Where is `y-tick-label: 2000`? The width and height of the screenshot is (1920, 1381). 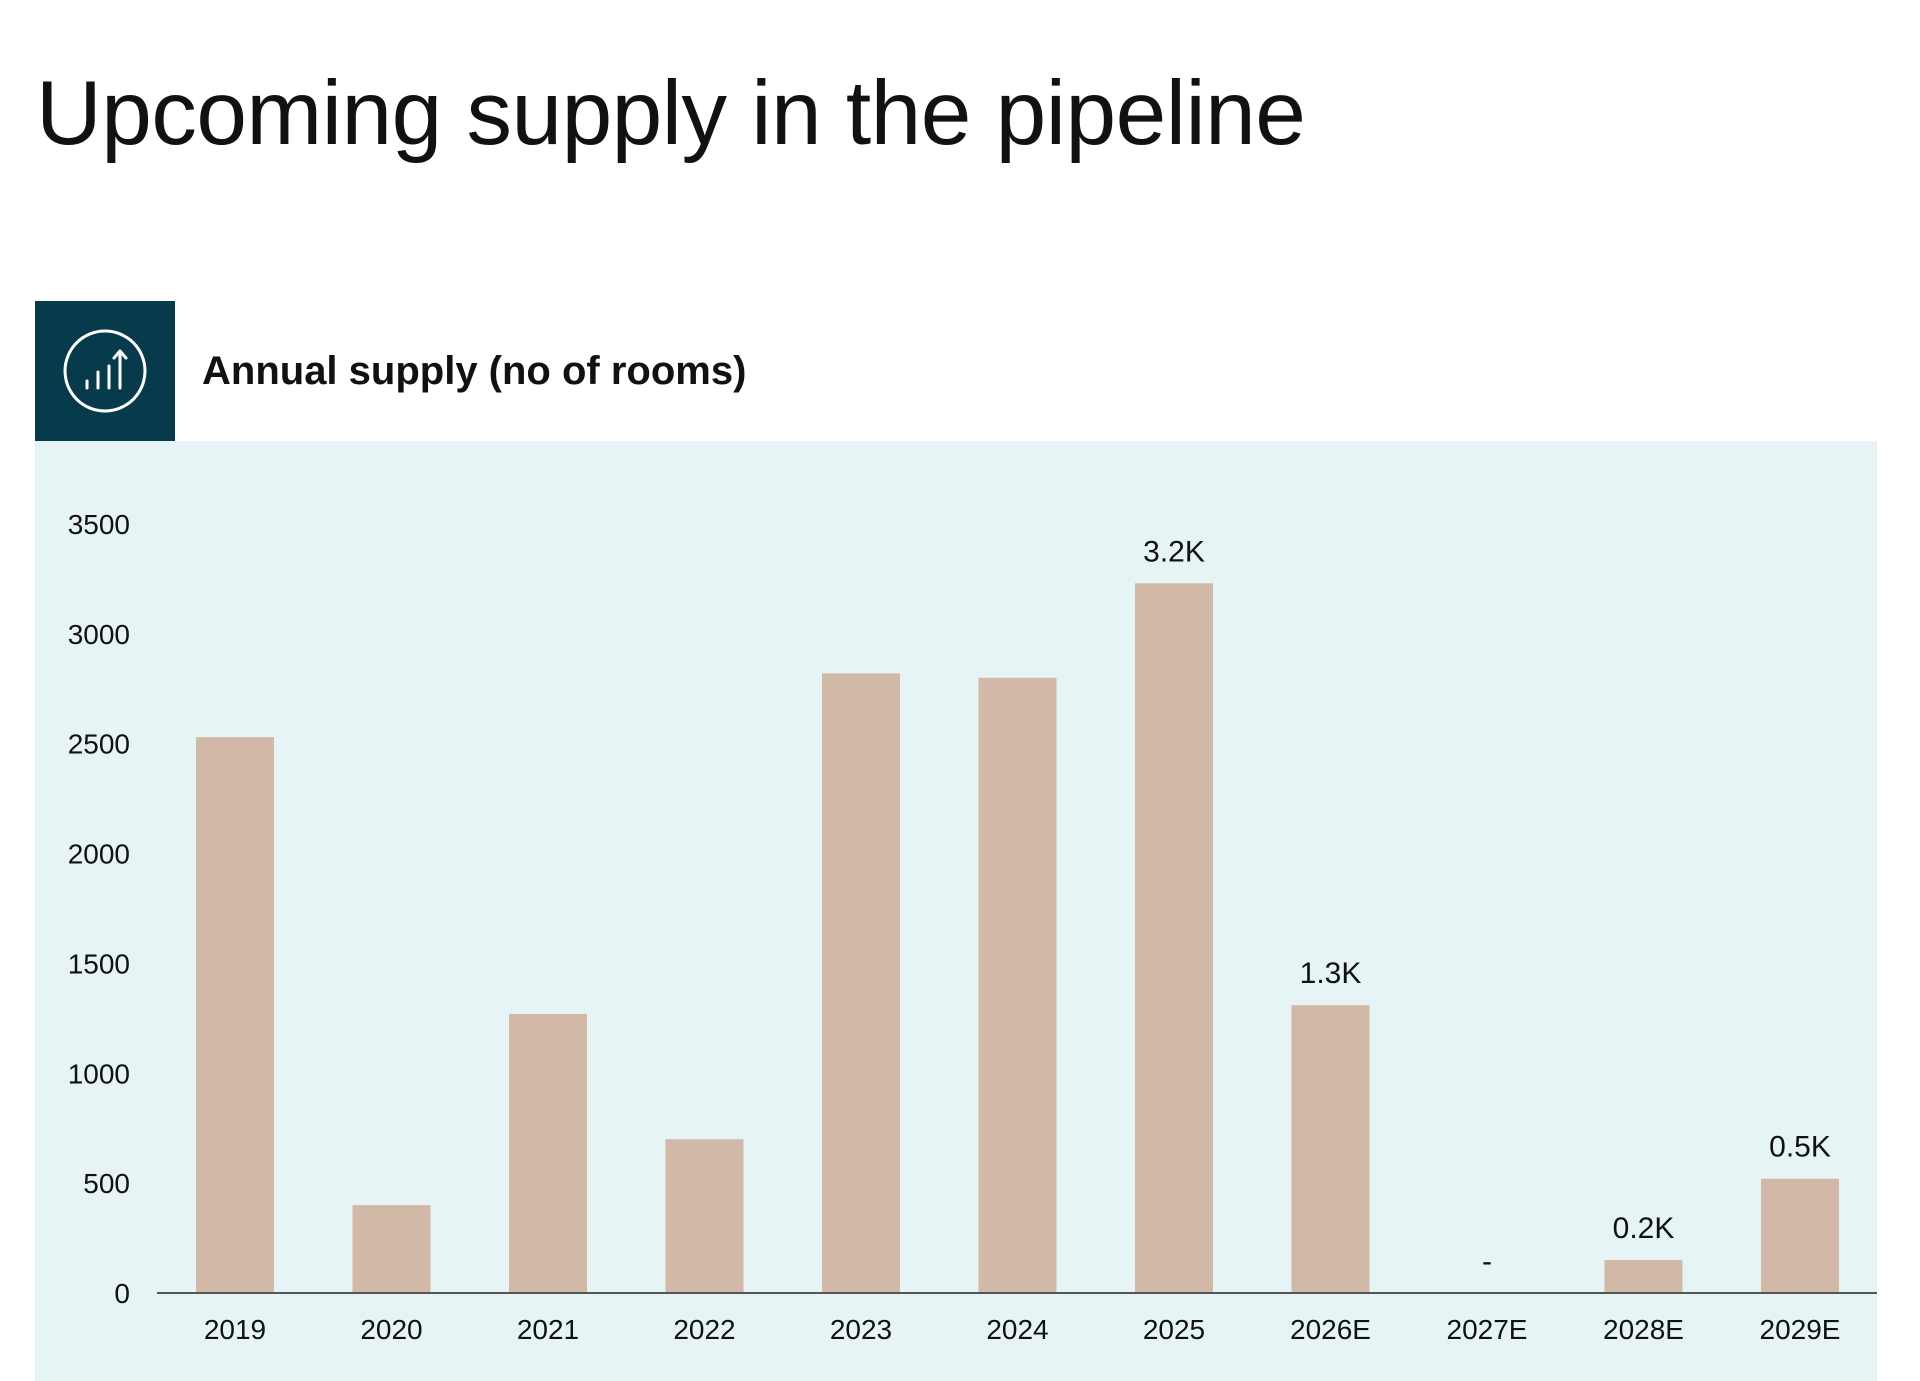 y-tick-label: 2000 is located at coordinates (99, 854).